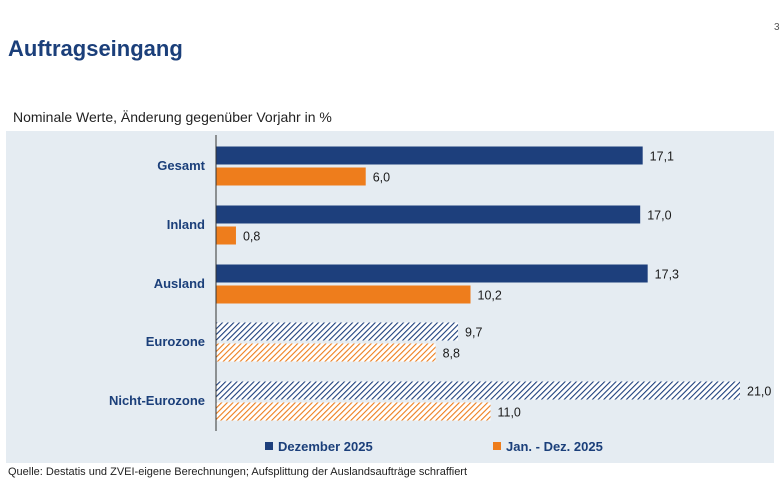 The width and height of the screenshot is (780, 486). What do you see at coordinates (759, 392) in the screenshot?
I see `data-label-nicht-eurozone-series-1: 21,0` at bounding box center [759, 392].